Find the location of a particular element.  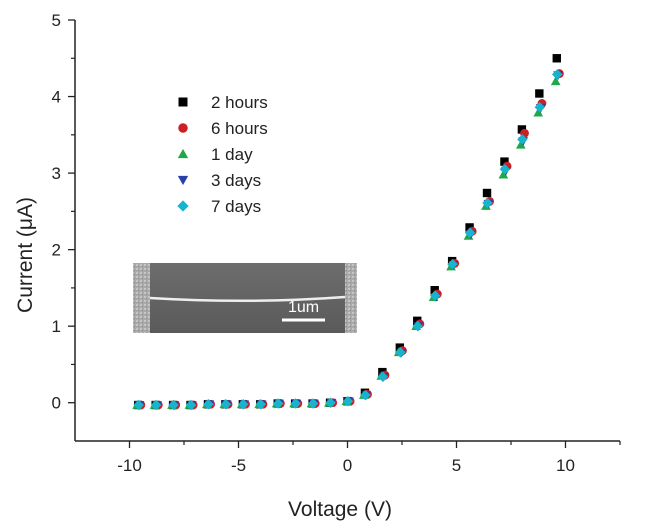

y-tick-label: 0 is located at coordinates (56, 403).